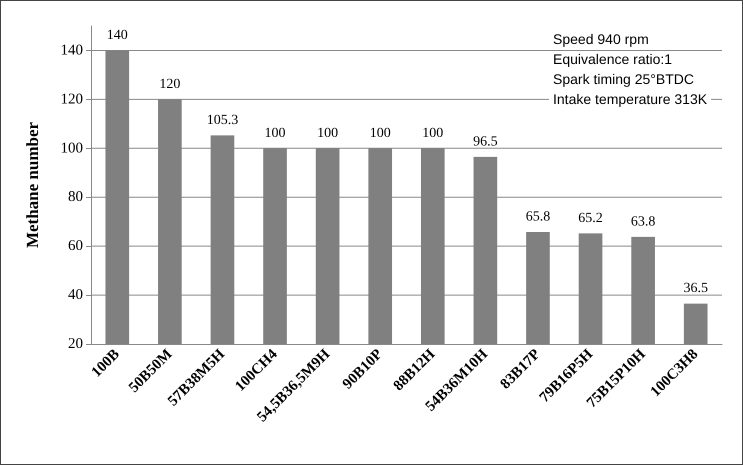  I want to click on y-tick-label: 60, so click(75, 246).